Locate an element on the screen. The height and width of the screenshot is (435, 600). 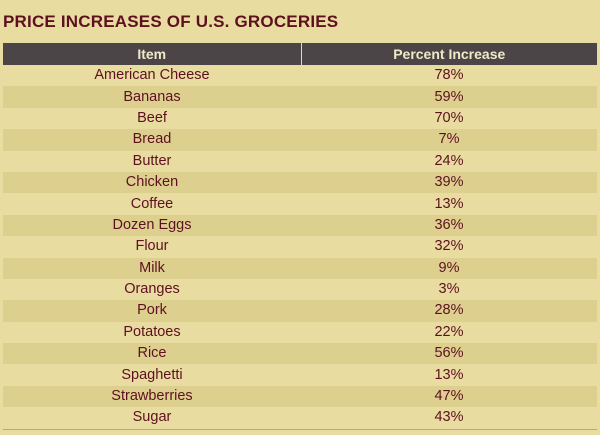
item-cell: Bananas is located at coordinates (152, 97).